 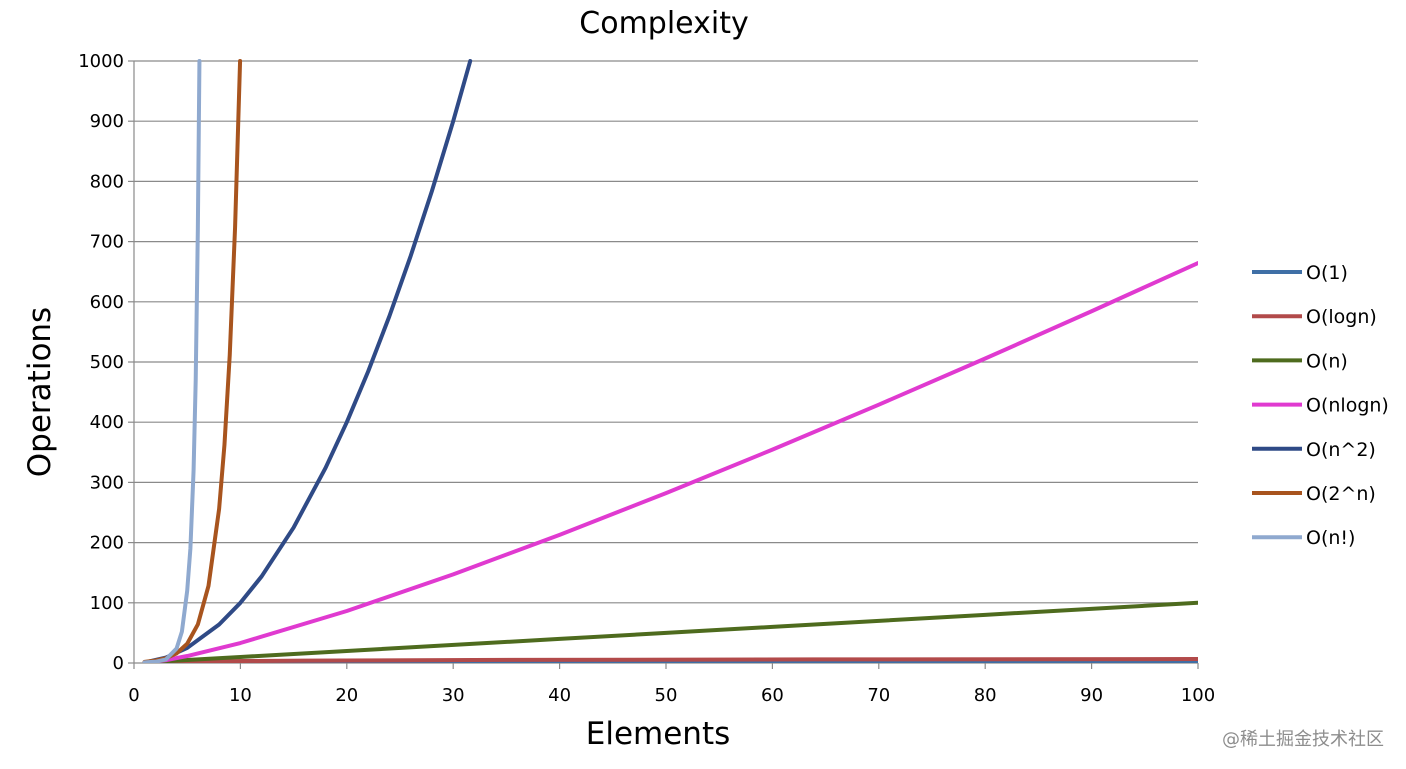 I want to click on legend: O(1) O(logn) O(n) O(nlogn) O(n^2) O(2^n) O(n!), so click(x=1320, y=405).